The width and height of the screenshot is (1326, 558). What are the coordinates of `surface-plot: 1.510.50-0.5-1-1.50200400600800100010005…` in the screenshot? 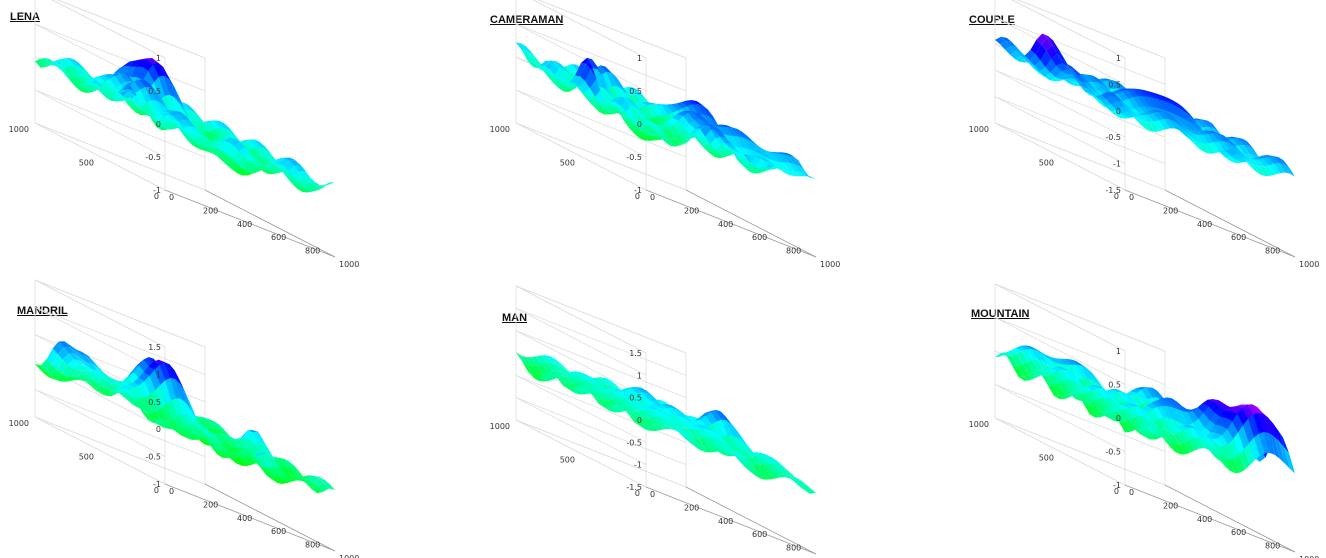 It's located at (665, 421).